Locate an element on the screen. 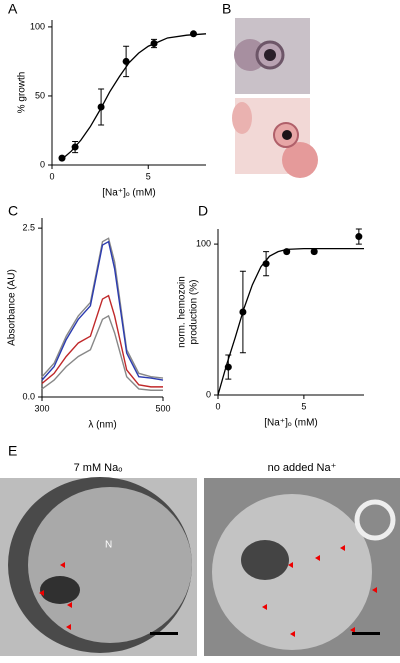 The height and width of the screenshot is (663, 400). micrograph-caption: no added Na⁺ is located at coordinates (302, 468).